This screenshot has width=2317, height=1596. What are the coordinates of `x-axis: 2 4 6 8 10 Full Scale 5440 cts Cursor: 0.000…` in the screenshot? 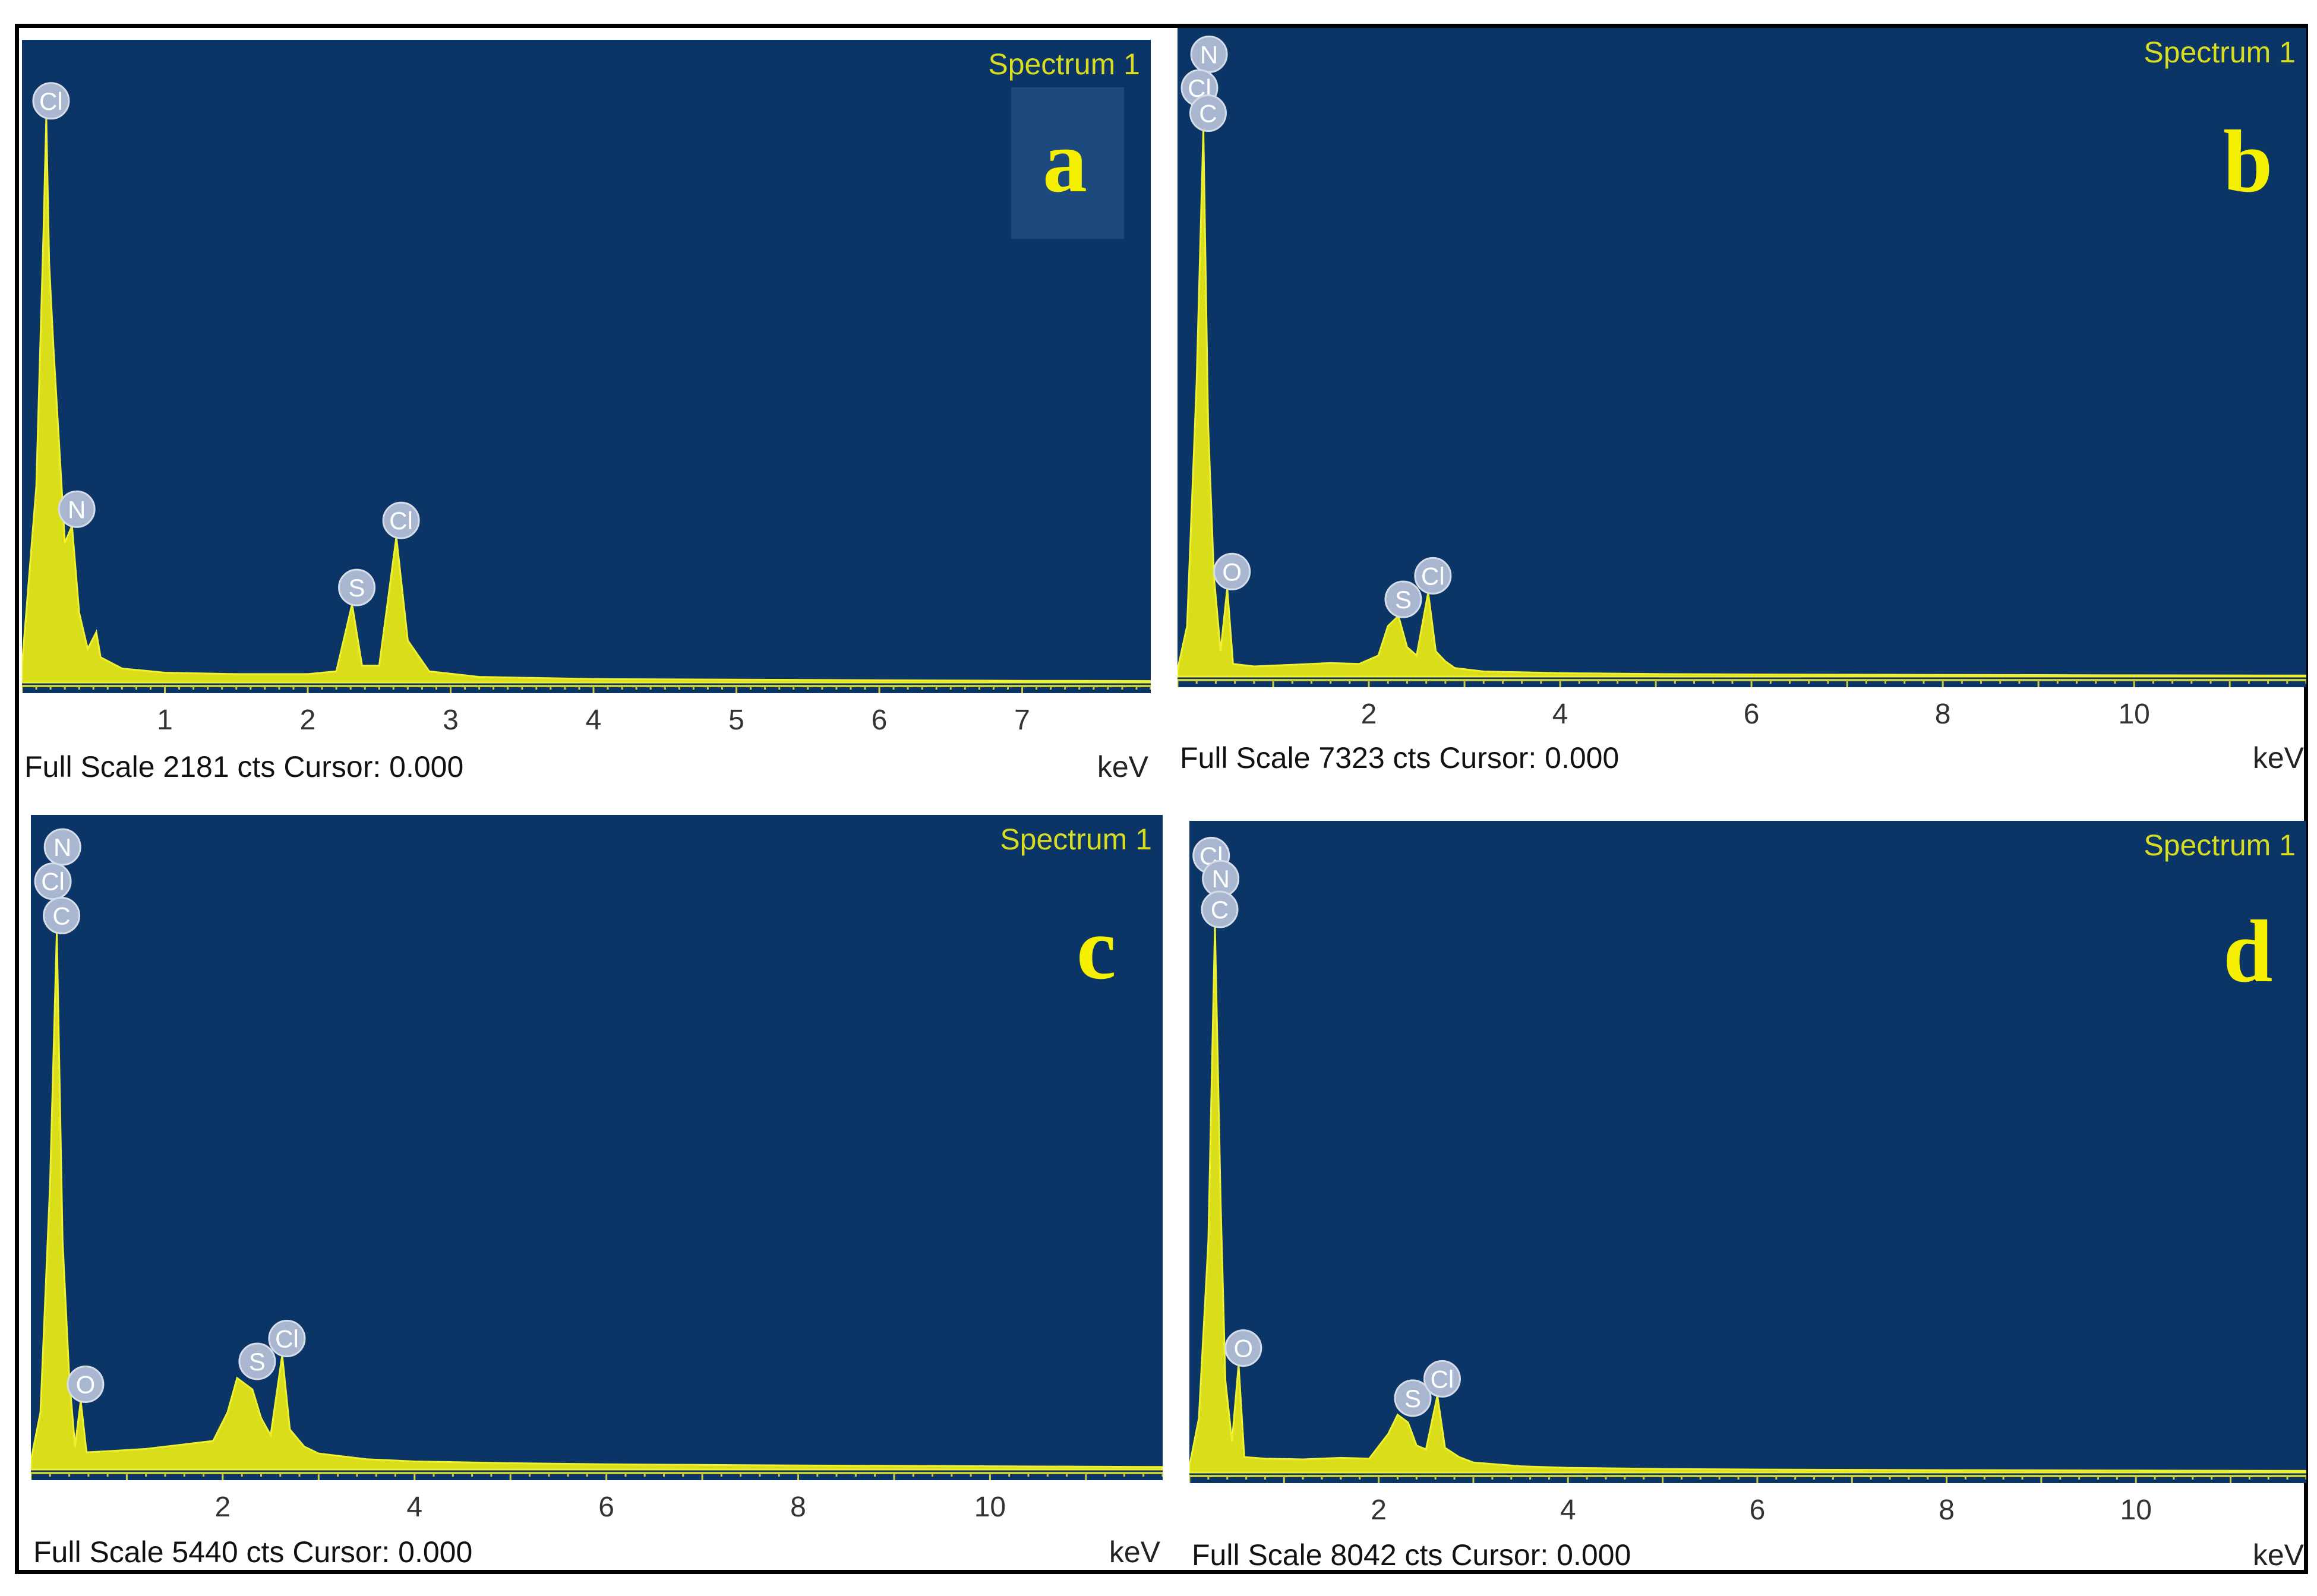 It's located at (597, 1524).